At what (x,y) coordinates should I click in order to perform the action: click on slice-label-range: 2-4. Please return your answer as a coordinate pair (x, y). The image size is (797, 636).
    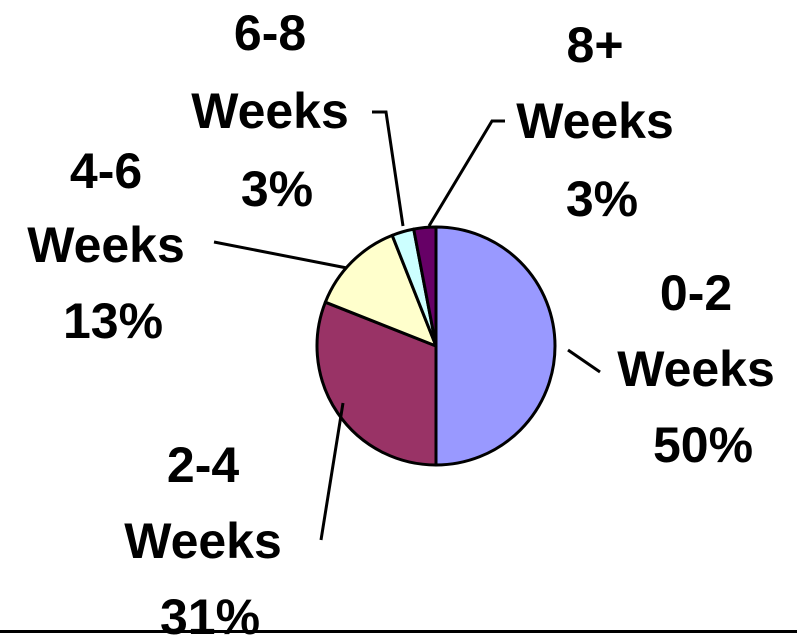
    Looking at the image, I should click on (203, 465).